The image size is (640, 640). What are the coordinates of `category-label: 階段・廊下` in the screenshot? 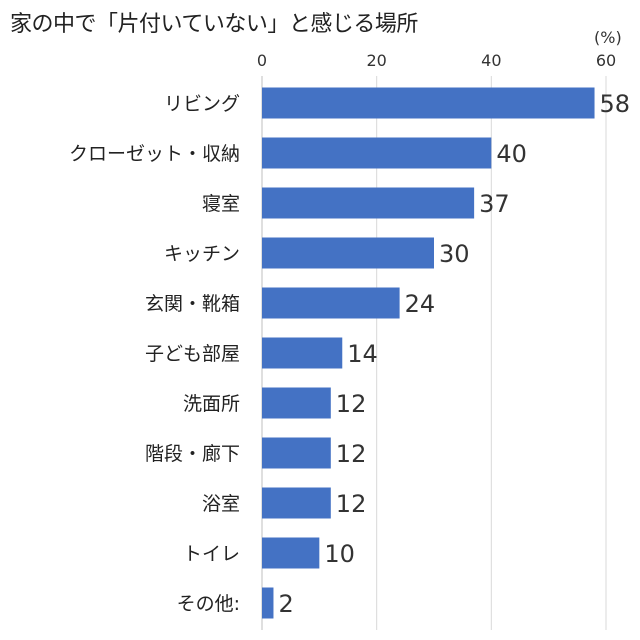 It's located at (192, 454).